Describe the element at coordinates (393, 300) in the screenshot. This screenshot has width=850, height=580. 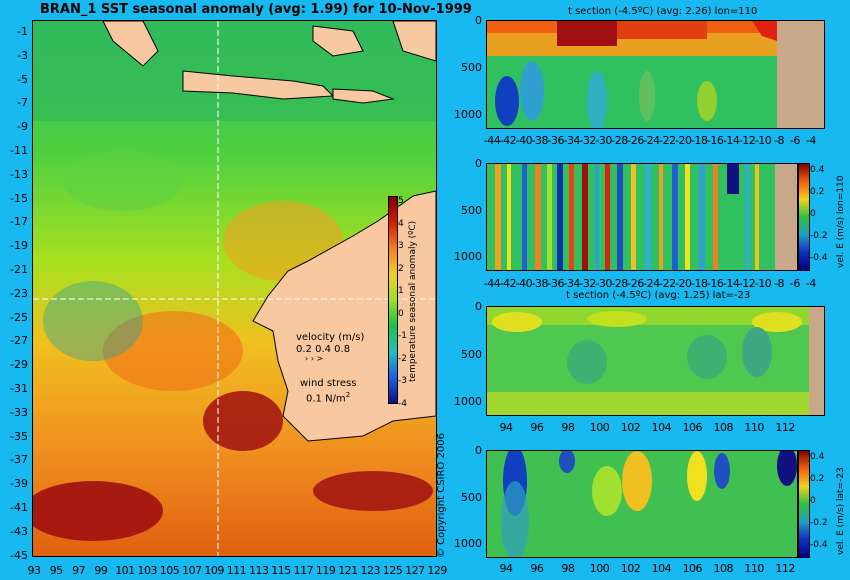
I see `sst-colorbar` at that location.